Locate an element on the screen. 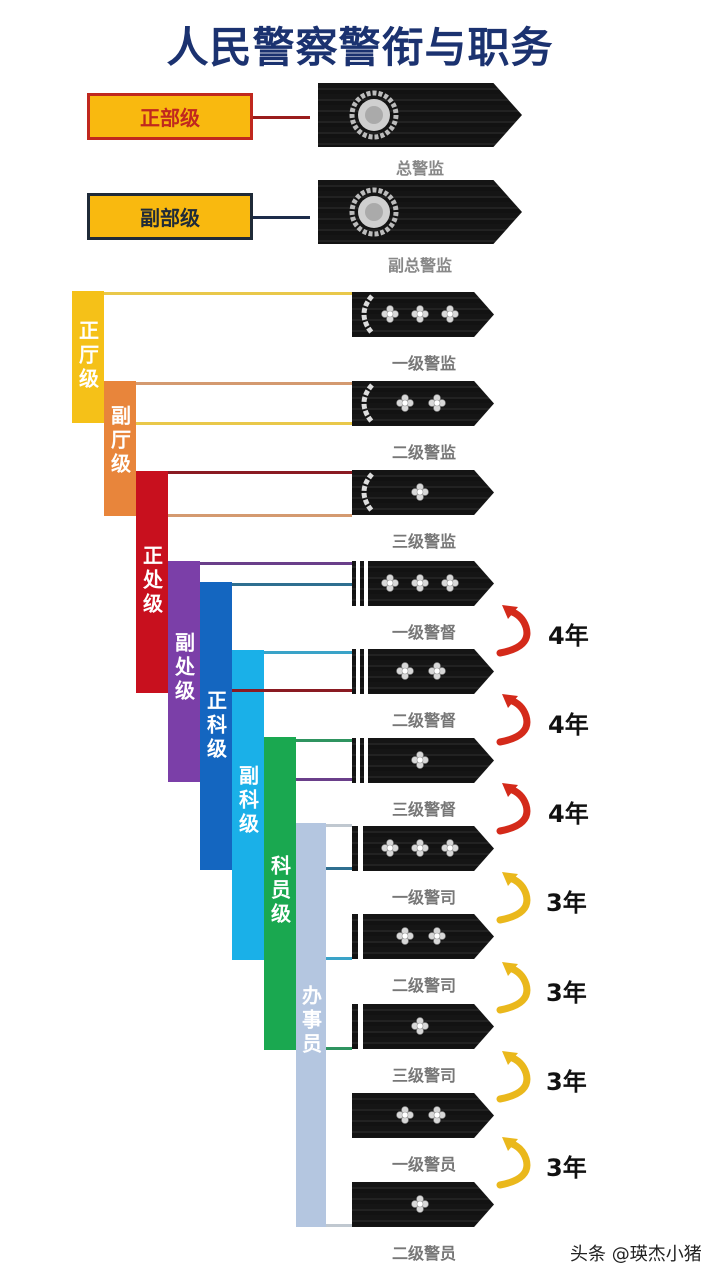 This screenshot has height=1280, width=720. job-level-bar: 办事员 is located at coordinates (311, 1025).